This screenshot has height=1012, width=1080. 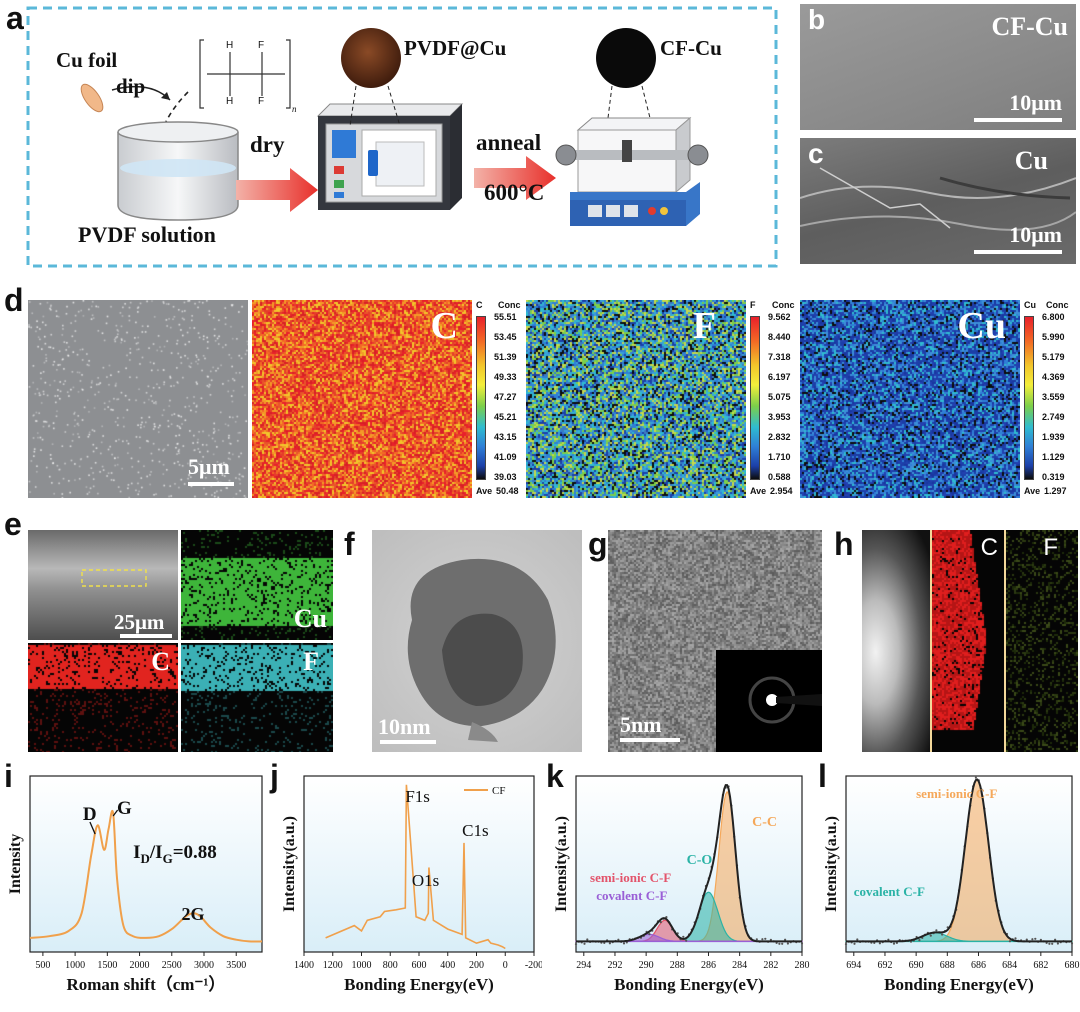 What do you see at coordinates (136, 852) in the screenshot?
I see `ratio-part: I` at bounding box center [136, 852].